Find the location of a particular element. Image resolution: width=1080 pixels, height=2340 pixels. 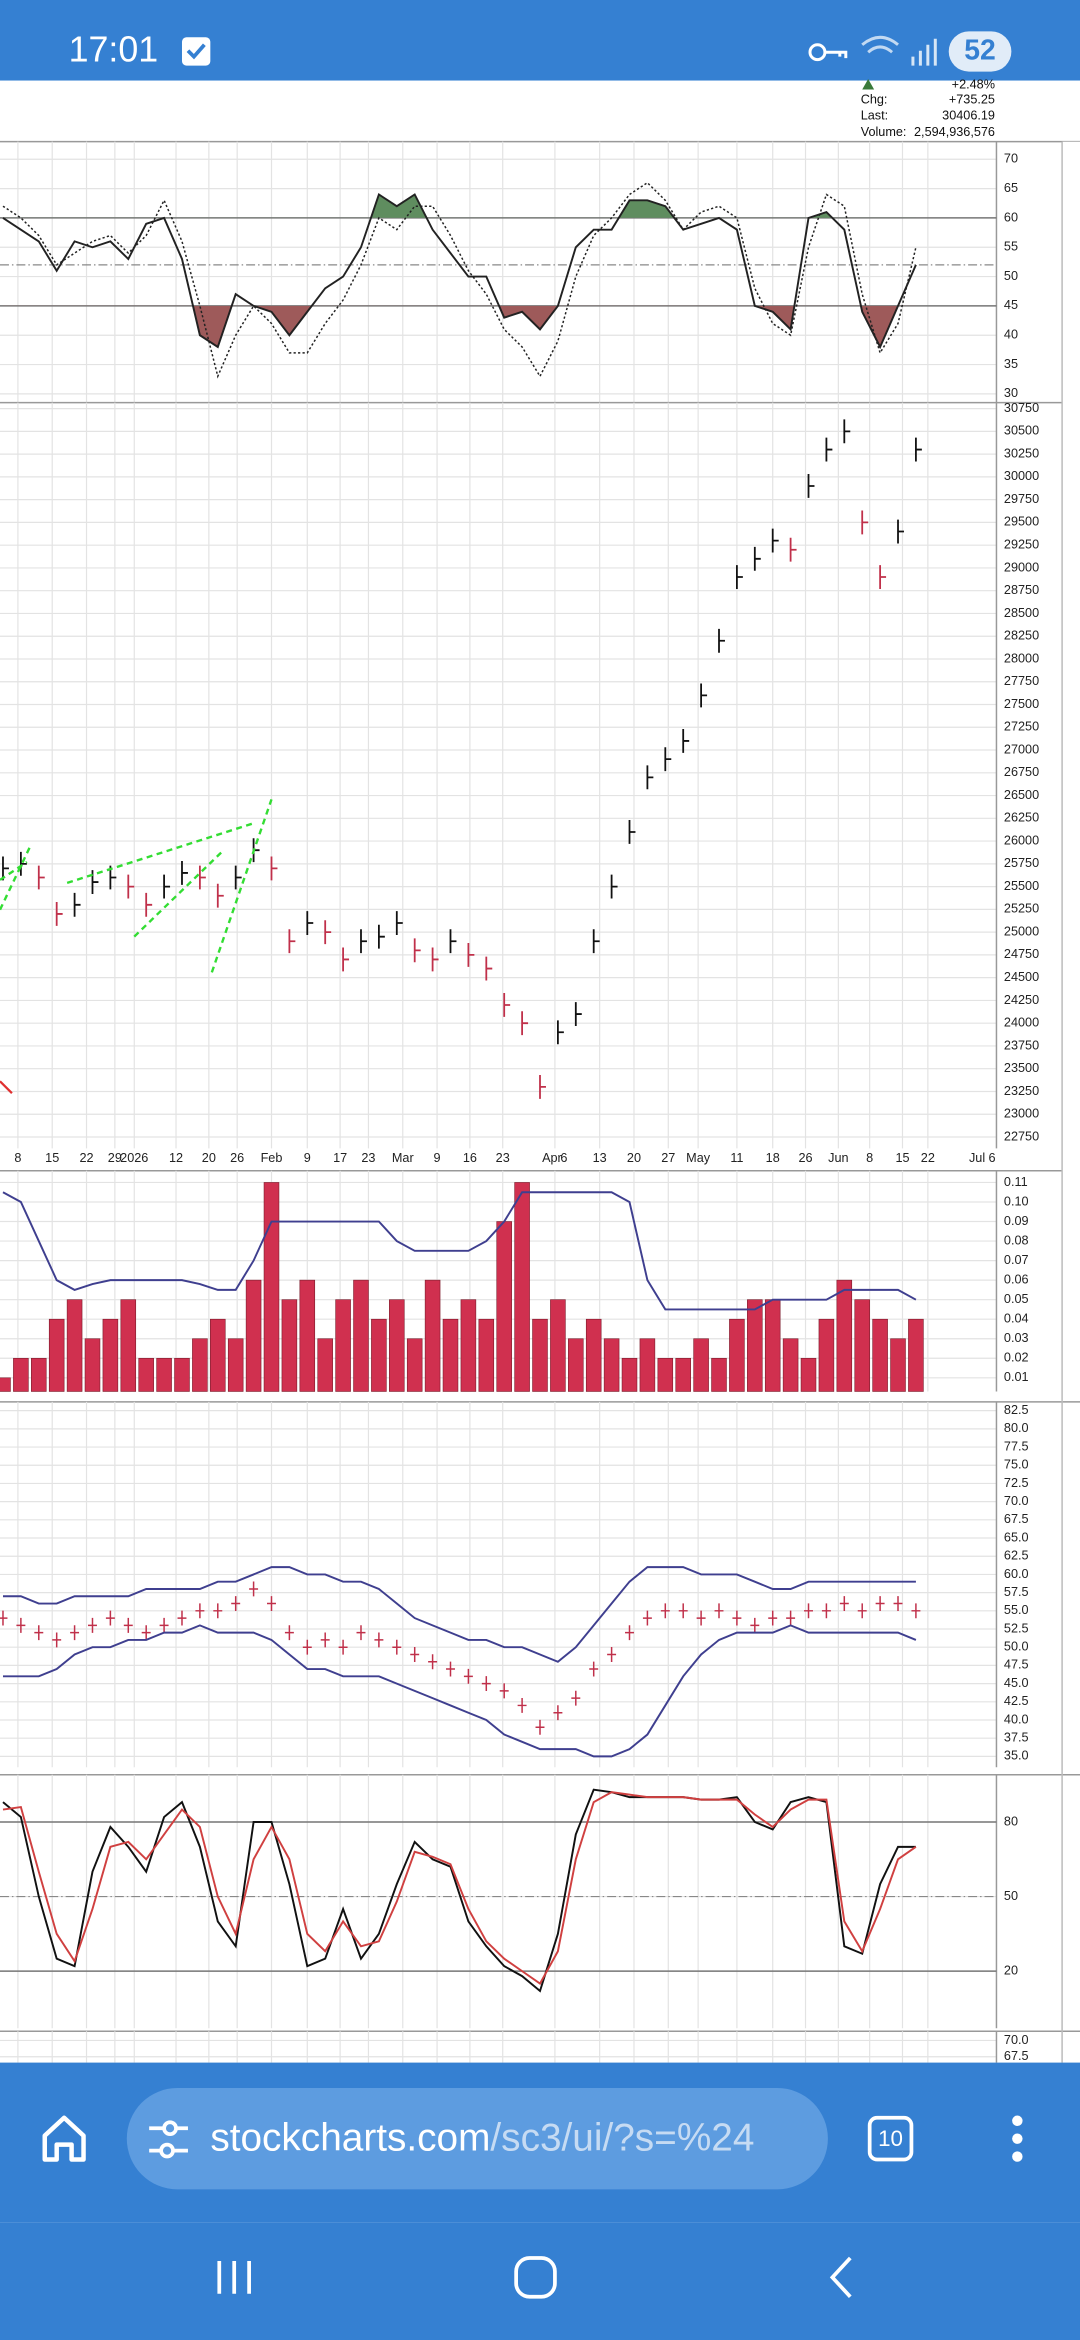

y-tick-label: 75.0 is located at coordinates (1016, 1465).